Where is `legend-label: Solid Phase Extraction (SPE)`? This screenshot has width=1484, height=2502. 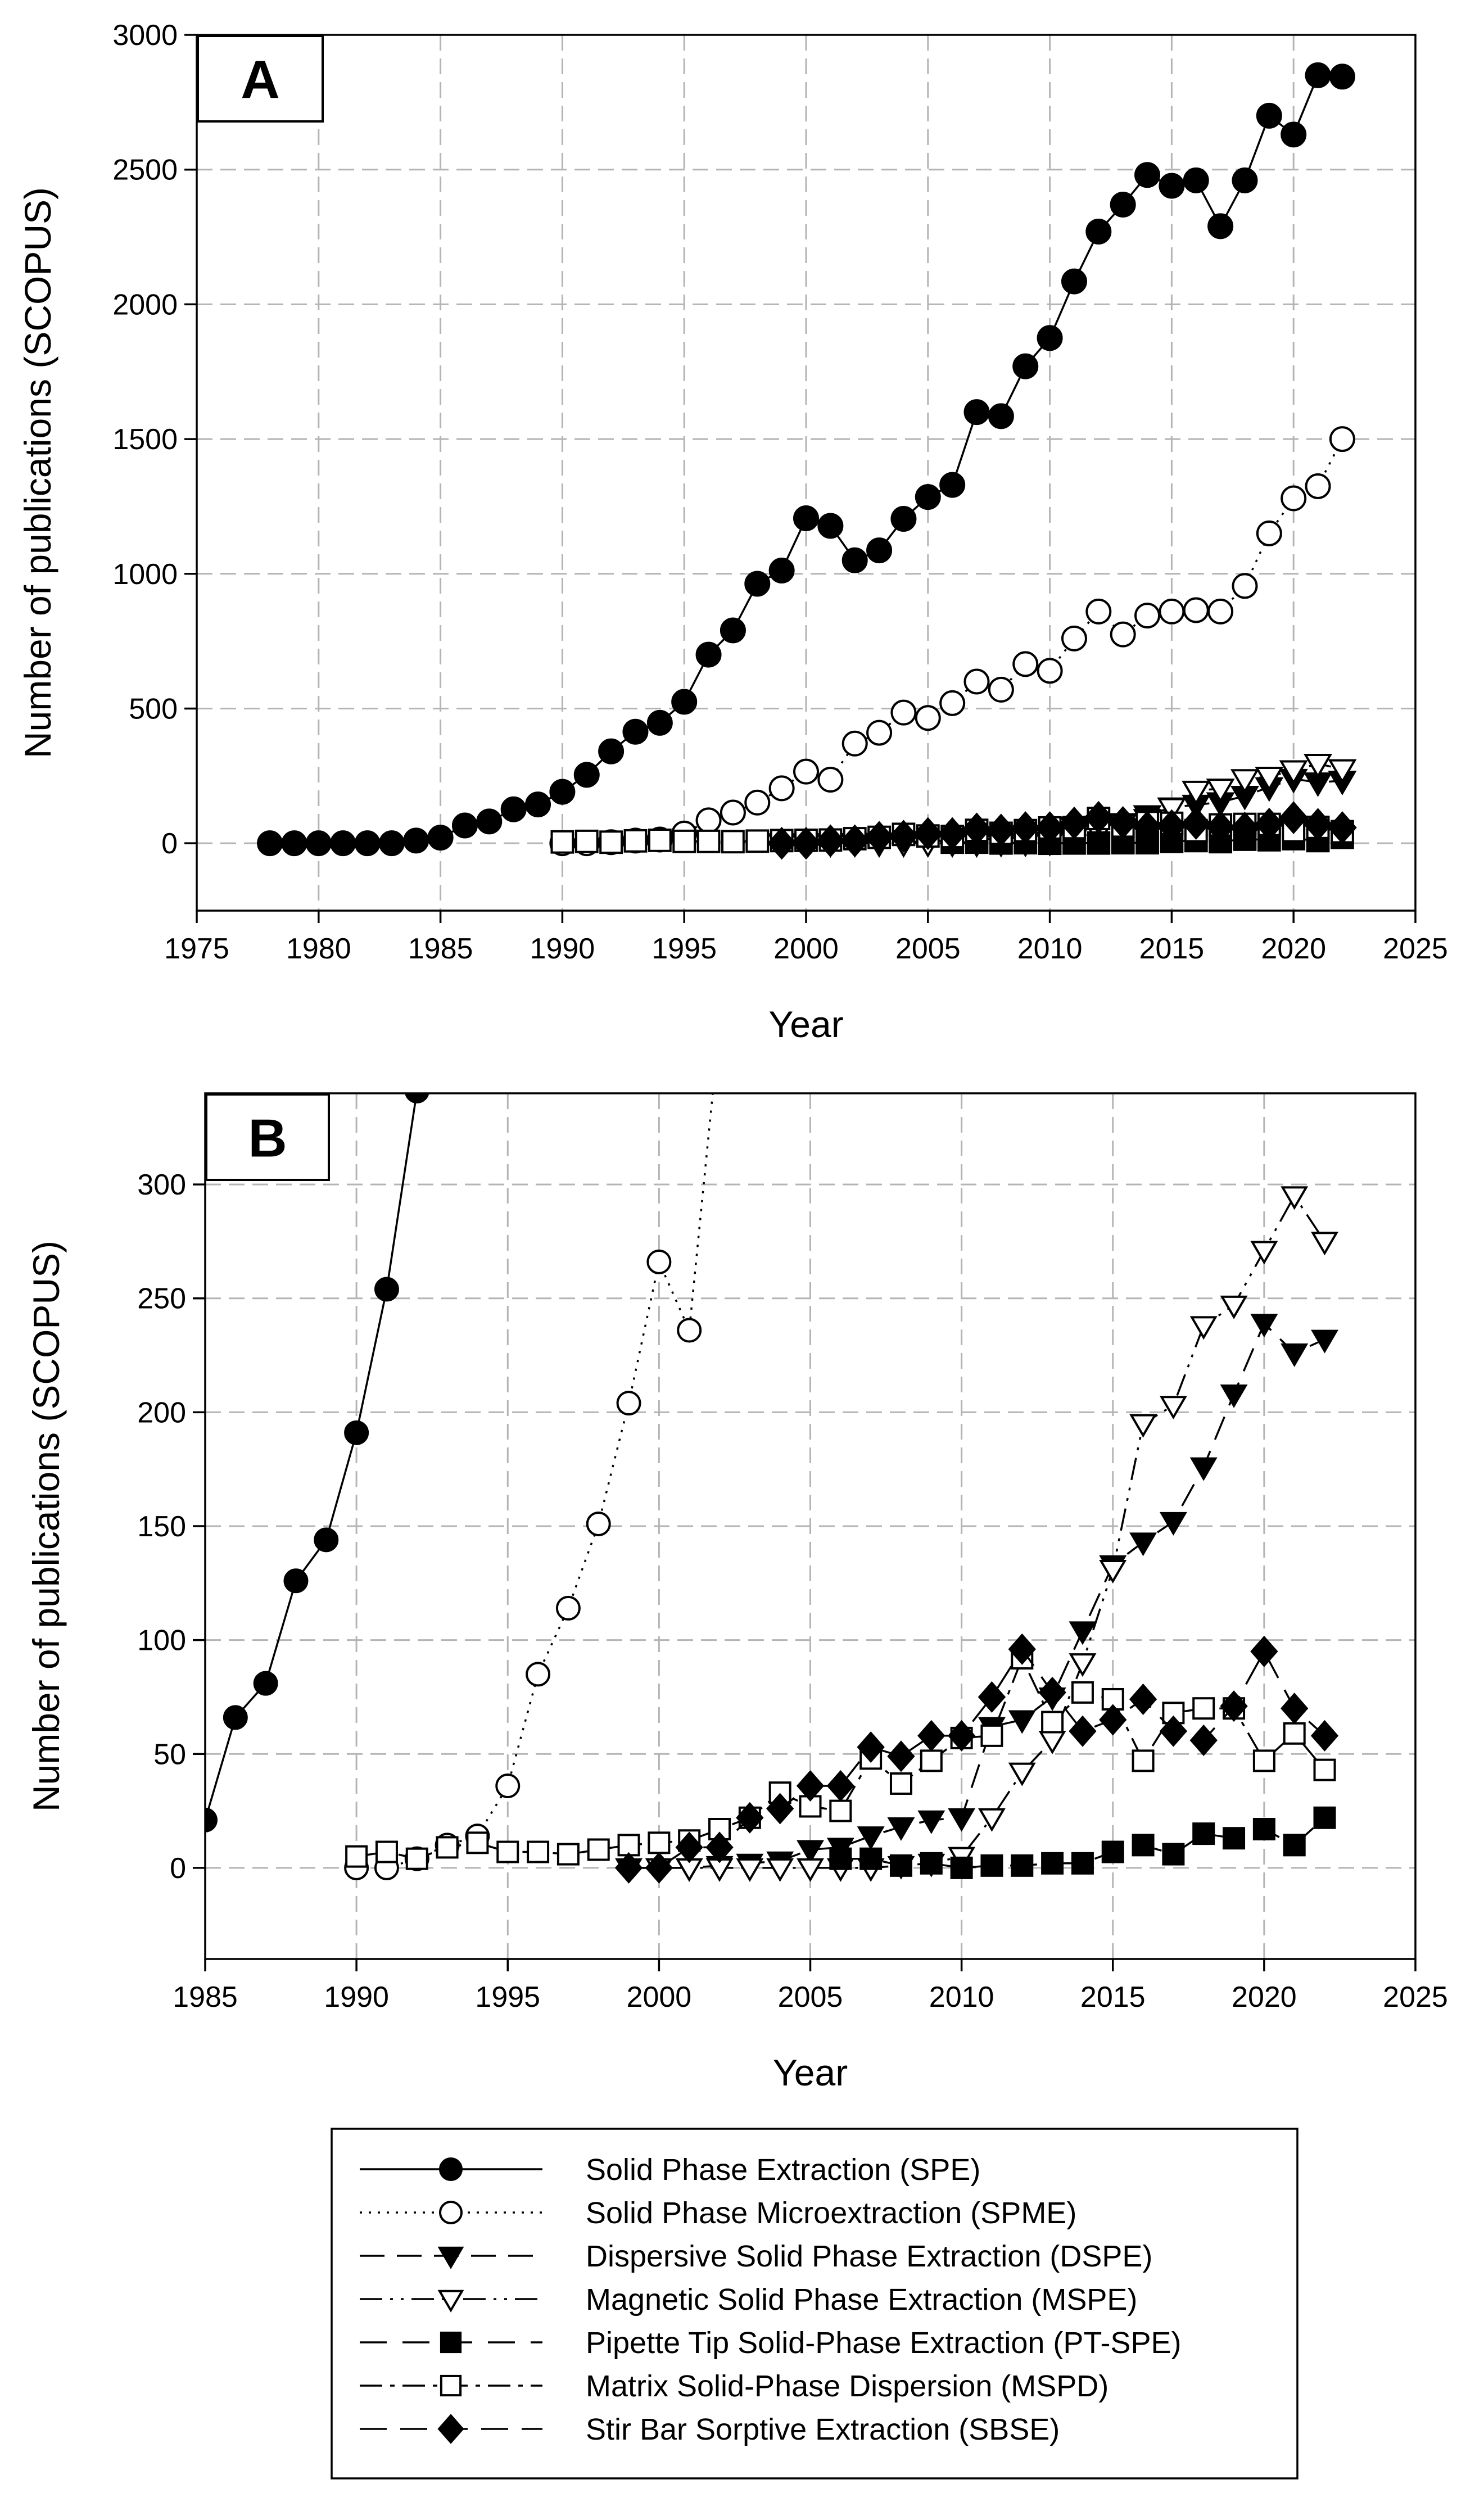 legend-label: Solid Phase Extraction (SPE) is located at coordinates (783, 2170).